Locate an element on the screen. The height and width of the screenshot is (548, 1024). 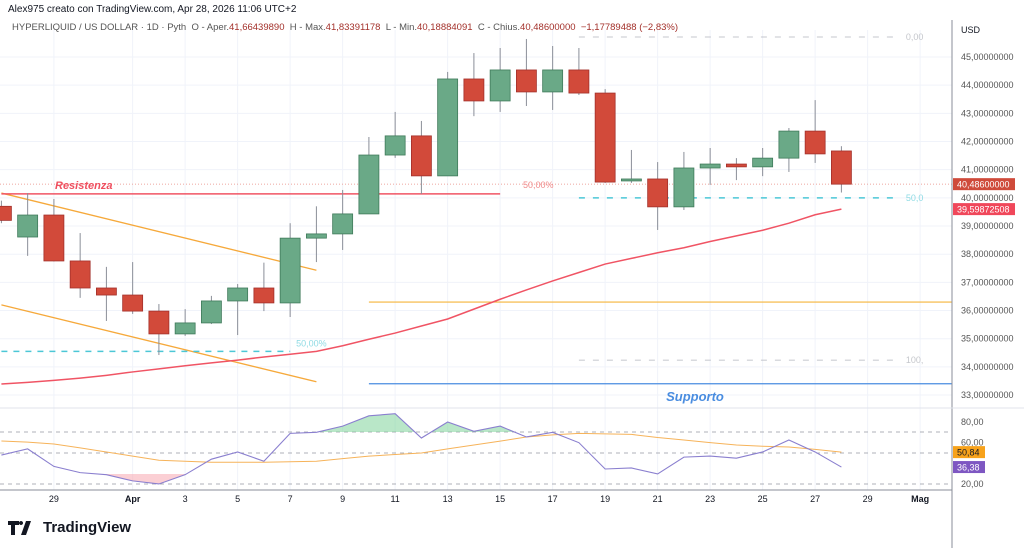
last-price-badge is located at coordinates (984, 184).